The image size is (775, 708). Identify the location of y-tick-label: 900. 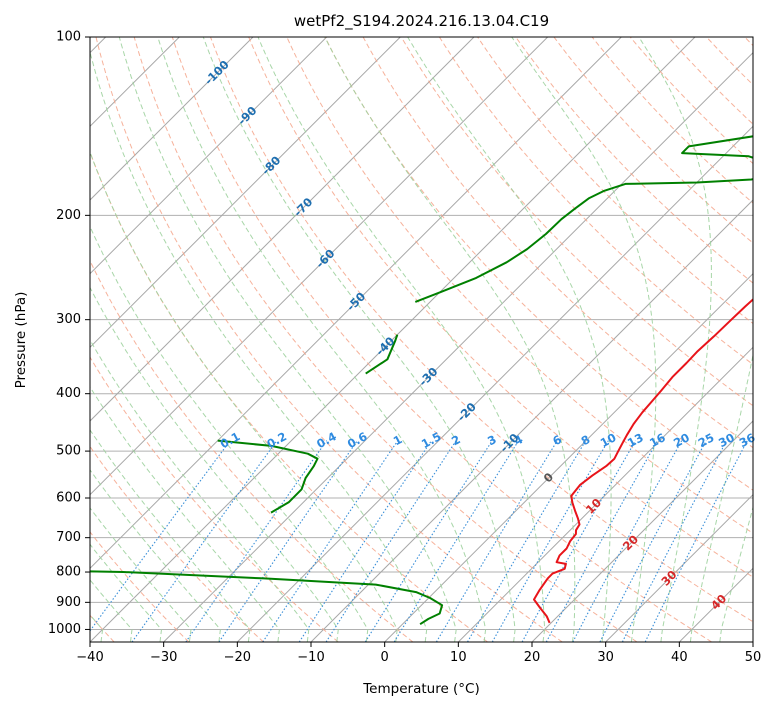
(68, 602).